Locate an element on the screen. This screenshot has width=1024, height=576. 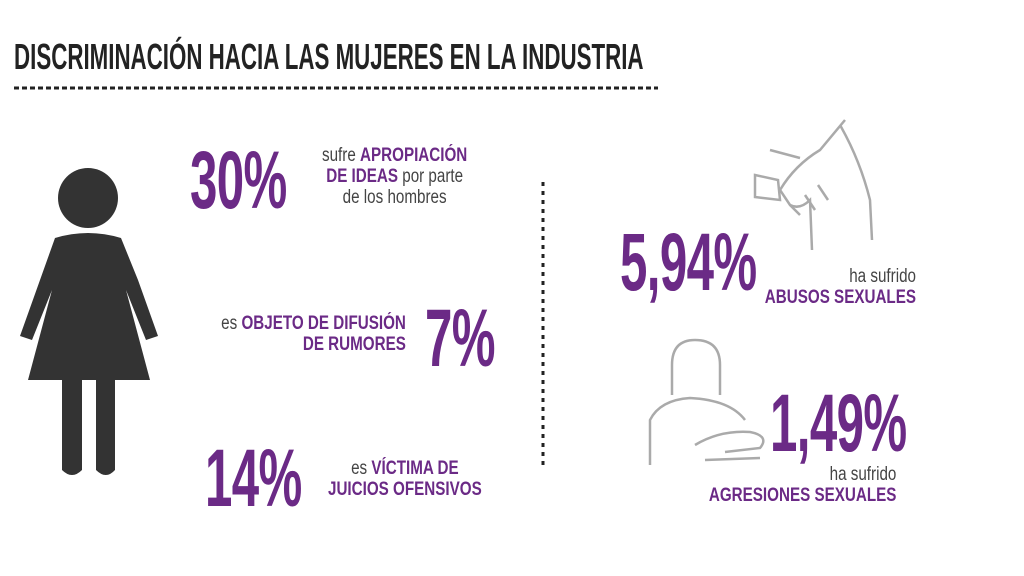
text-line: sufre APROPIACIÓN is located at coordinates (394, 155).